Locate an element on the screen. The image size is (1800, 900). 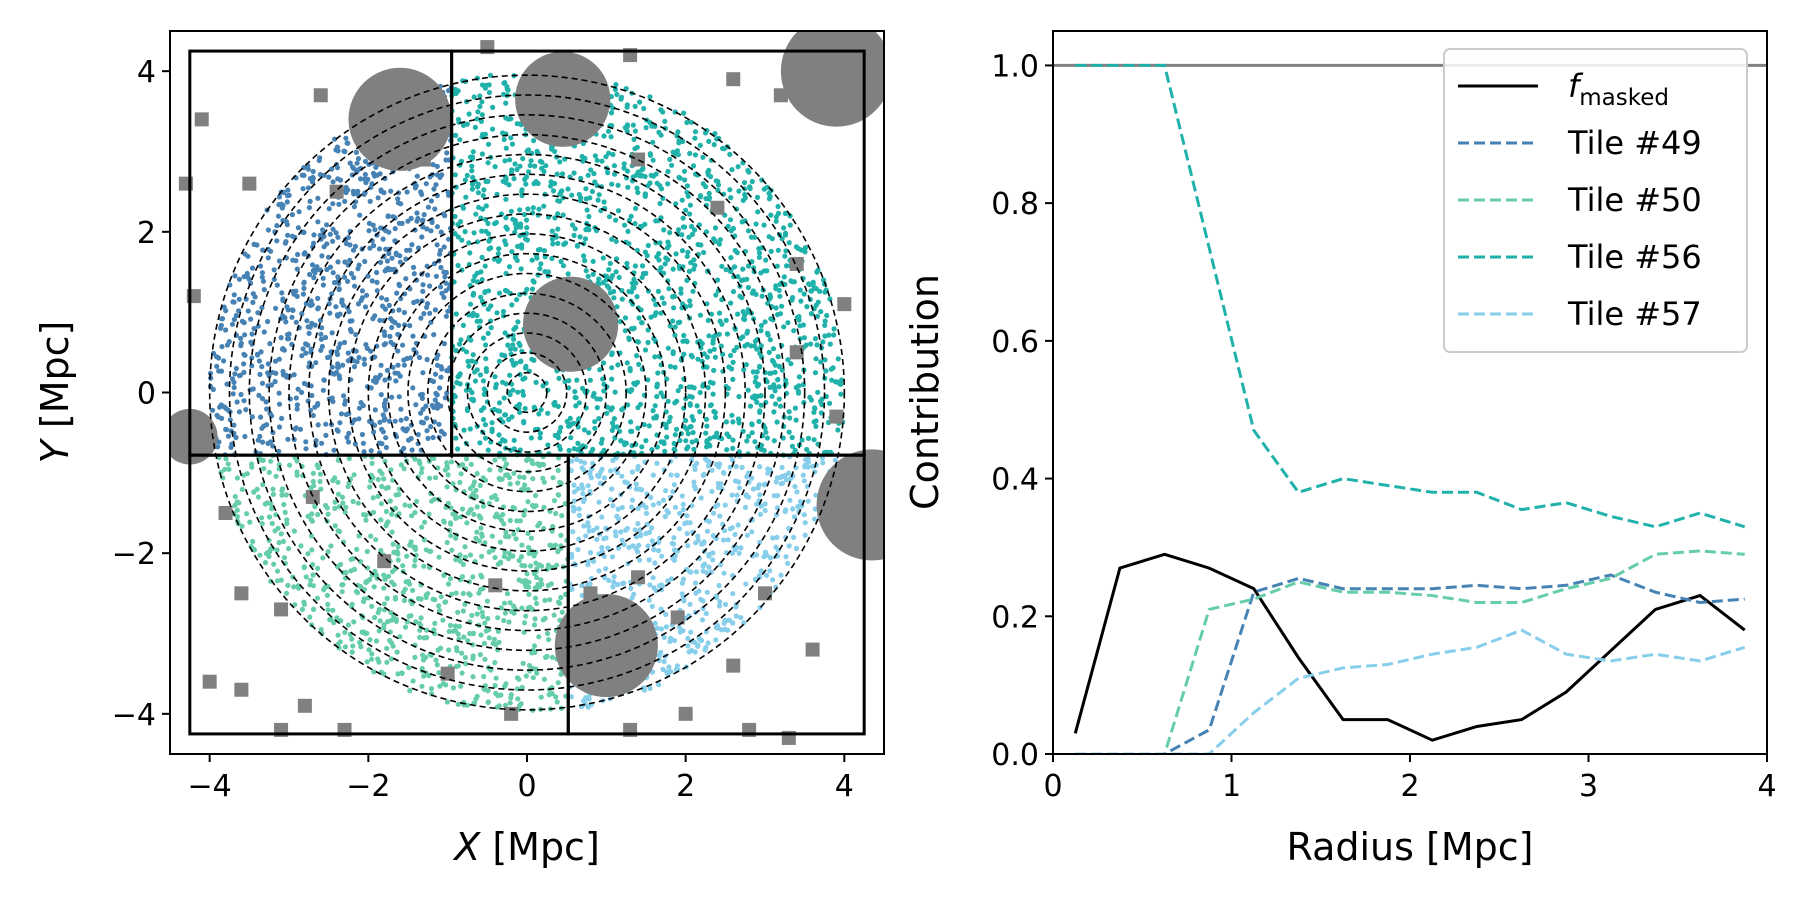
annulus-circle is located at coordinates (527, 392).